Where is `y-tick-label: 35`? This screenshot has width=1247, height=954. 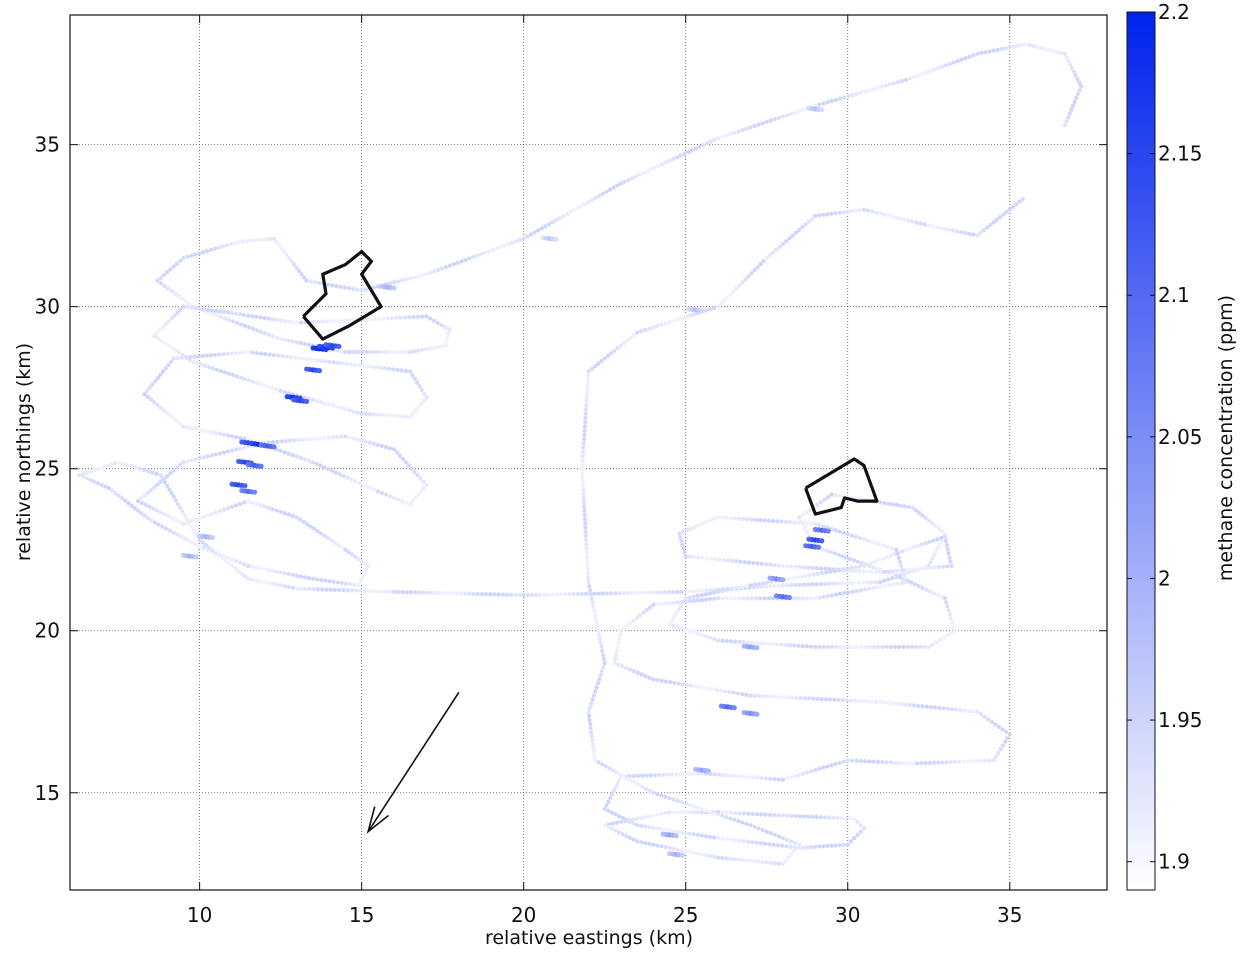
y-tick-label: 35 is located at coordinates (47, 145).